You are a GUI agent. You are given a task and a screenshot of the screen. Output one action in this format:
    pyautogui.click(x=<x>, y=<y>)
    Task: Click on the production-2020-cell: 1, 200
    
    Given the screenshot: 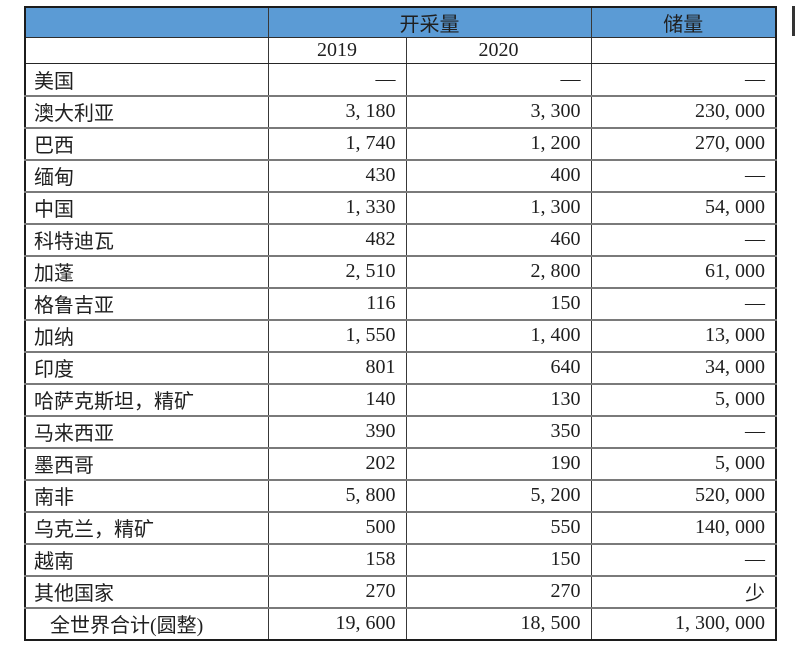 What is the action you would take?
    pyautogui.click(x=498, y=144)
    